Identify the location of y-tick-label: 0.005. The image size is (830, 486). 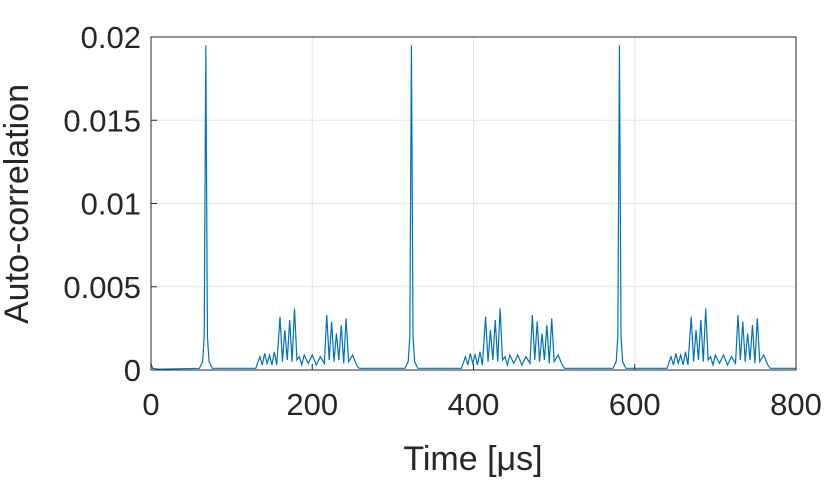
(102, 287).